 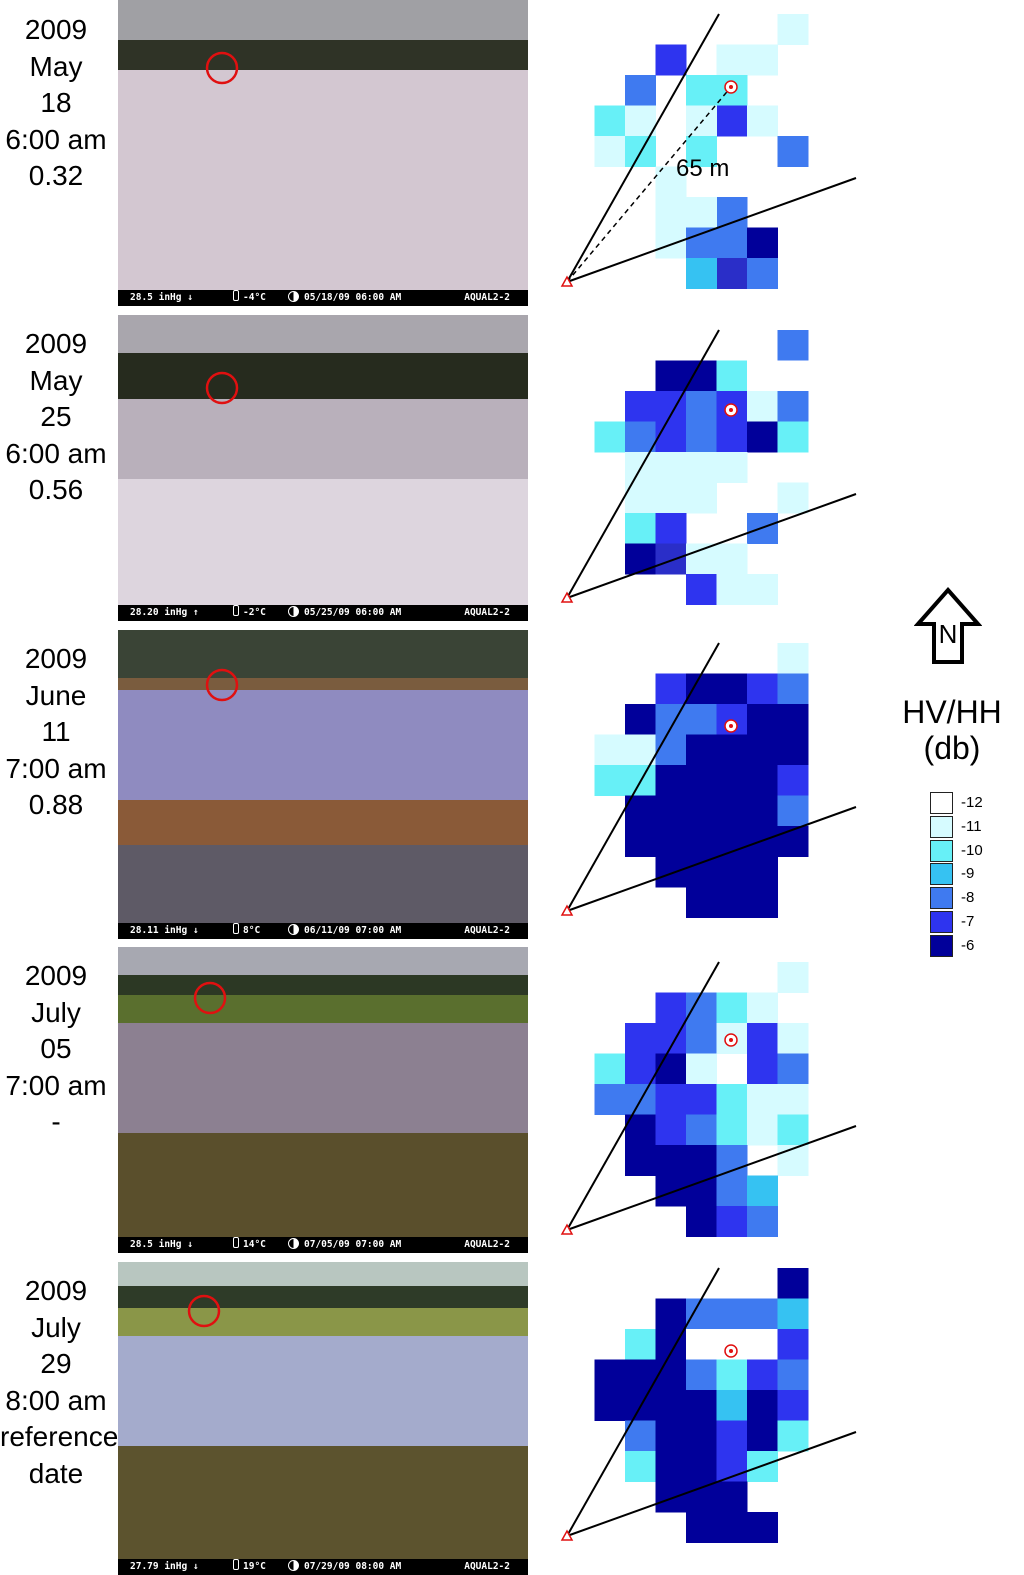 I want to click on temperature-readout: -2°C, so click(x=249, y=613).